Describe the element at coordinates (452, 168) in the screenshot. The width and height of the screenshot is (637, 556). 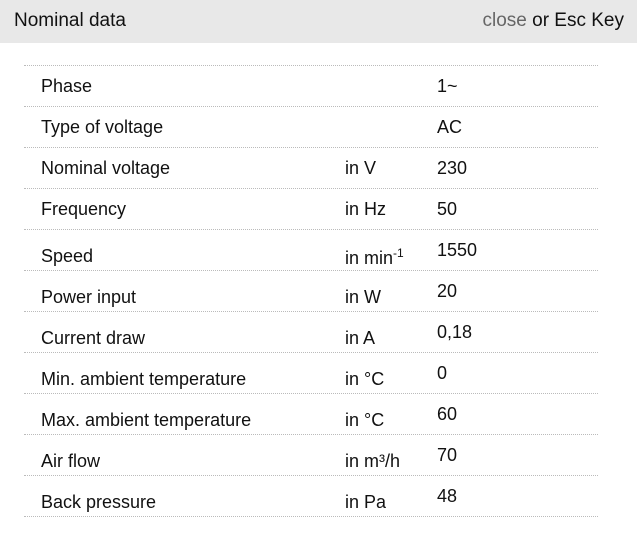
I see `row-value: 230` at that location.